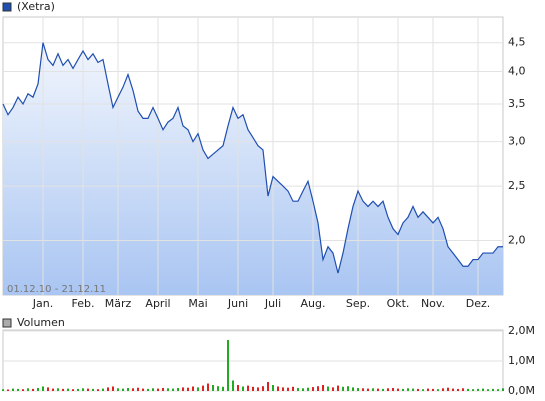 The height and width of the screenshot is (401, 545). Describe the element at coordinates (83, 303) in the screenshot. I see `x-tick-label: Feb.` at that location.